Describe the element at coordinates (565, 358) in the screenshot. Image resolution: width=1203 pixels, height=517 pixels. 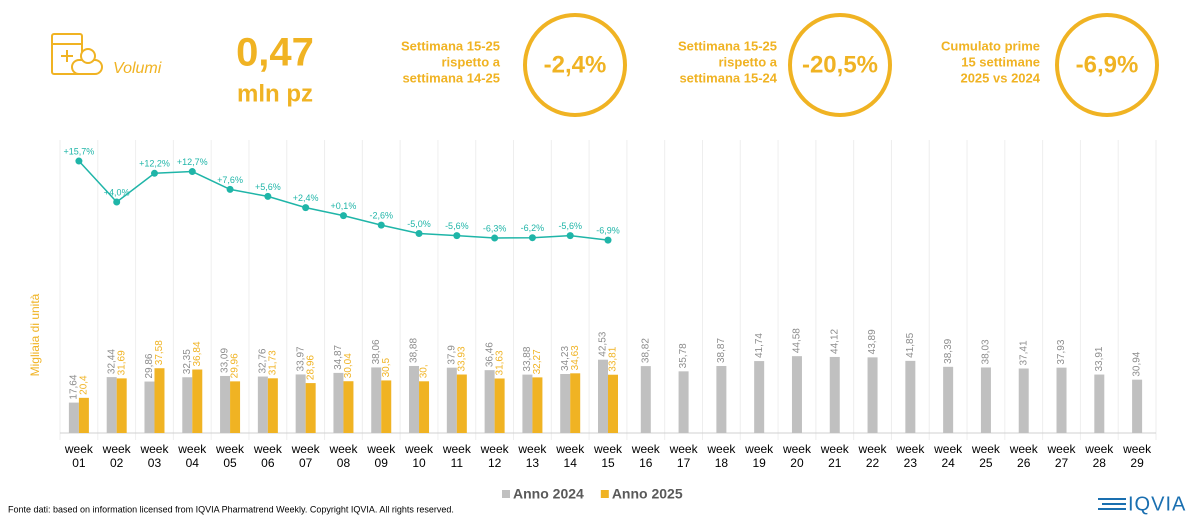
I see `bar-label: 34,23` at that location.